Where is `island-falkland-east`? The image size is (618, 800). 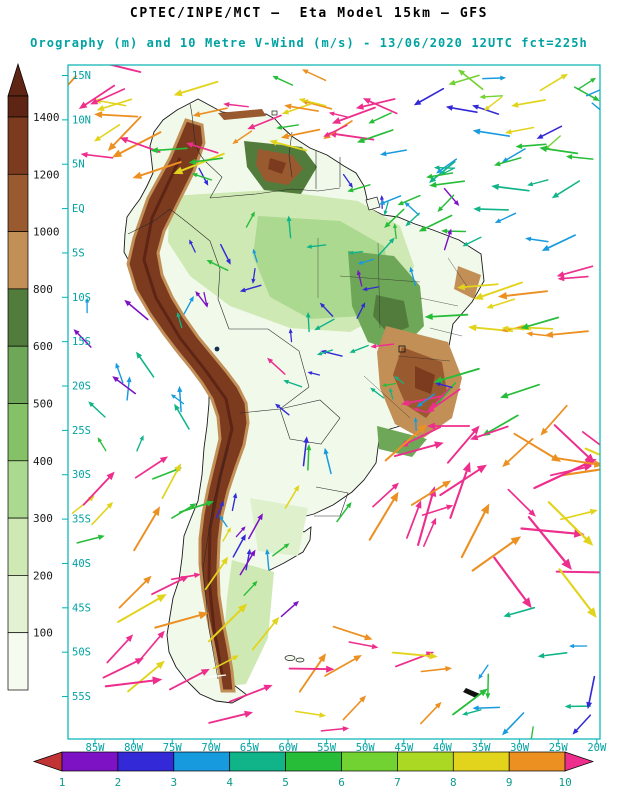
island-falkland-east is located at coordinates (300, 660).